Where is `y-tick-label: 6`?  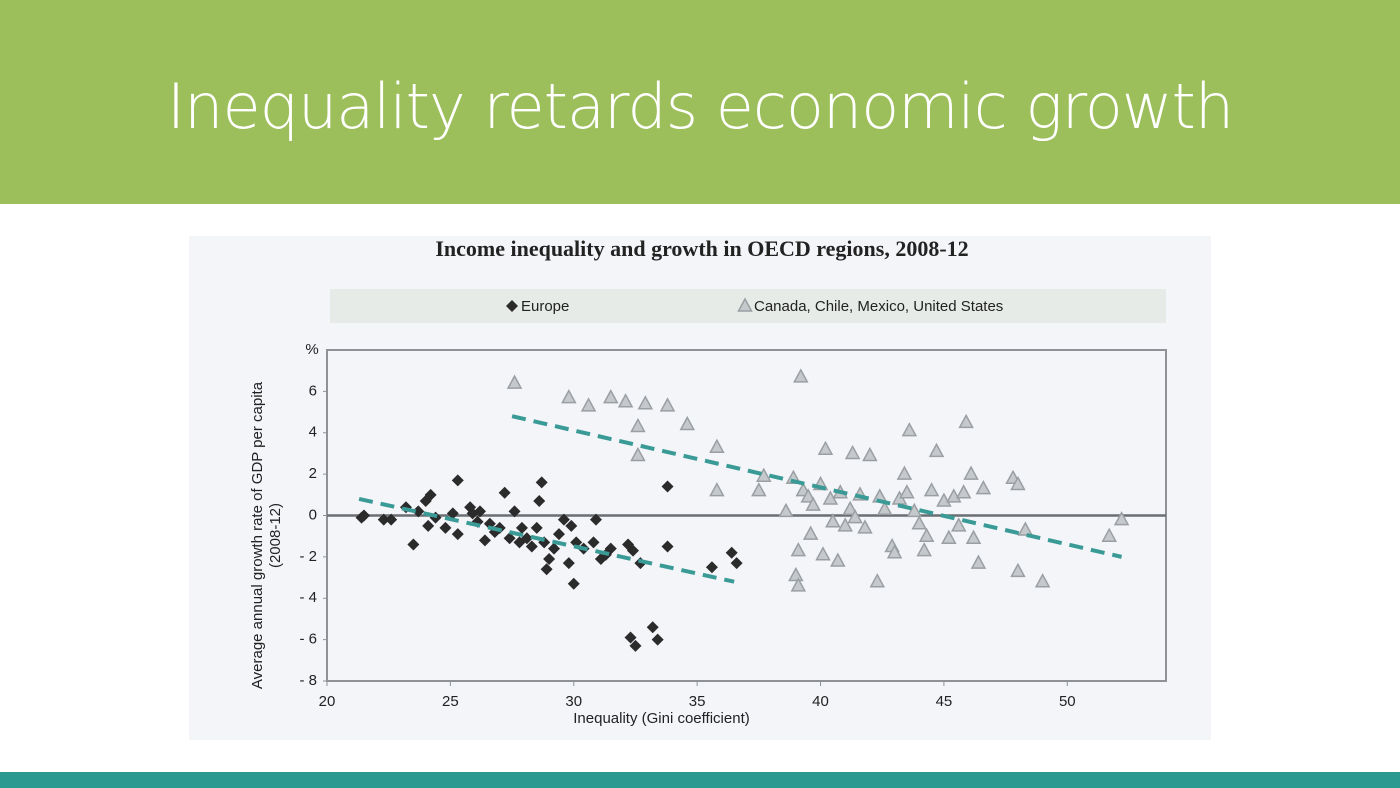 y-tick-label: 6 is located at coordinates (313, 390).